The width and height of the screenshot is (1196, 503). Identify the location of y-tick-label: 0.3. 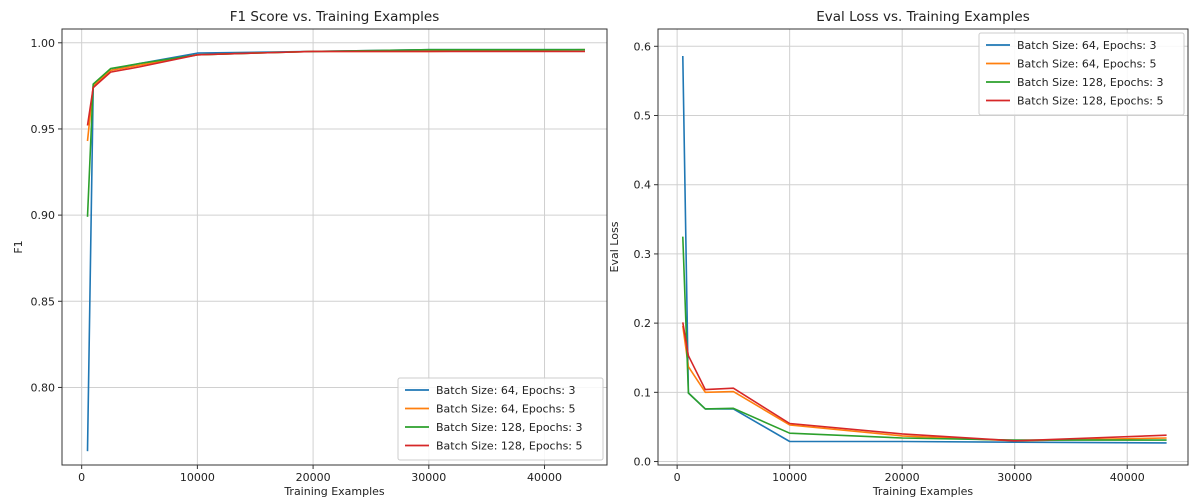
(643, 254).